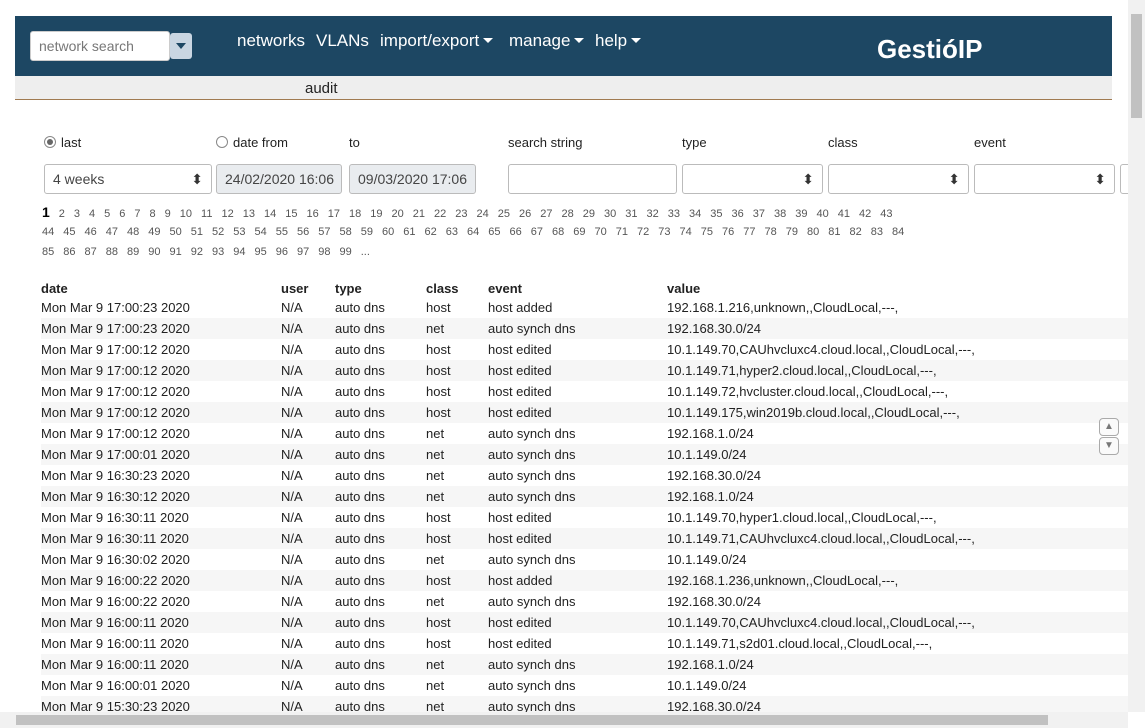  Describe the element at coordinates (92, 214) in the screenshot. I see `page-link: 4` at that location.